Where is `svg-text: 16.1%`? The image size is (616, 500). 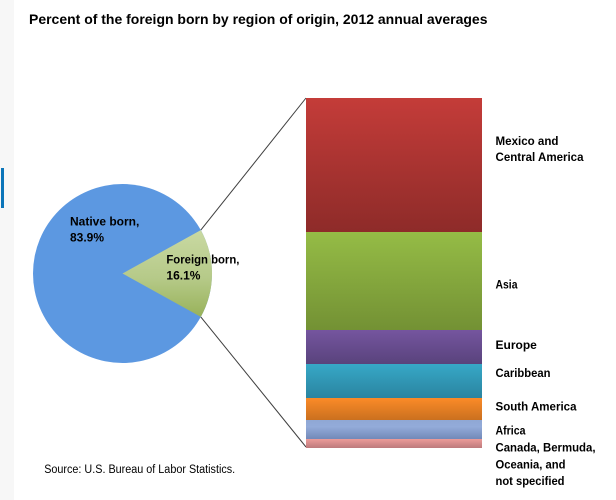
svg-text: 16.1% is located at coordinates (183, 275).